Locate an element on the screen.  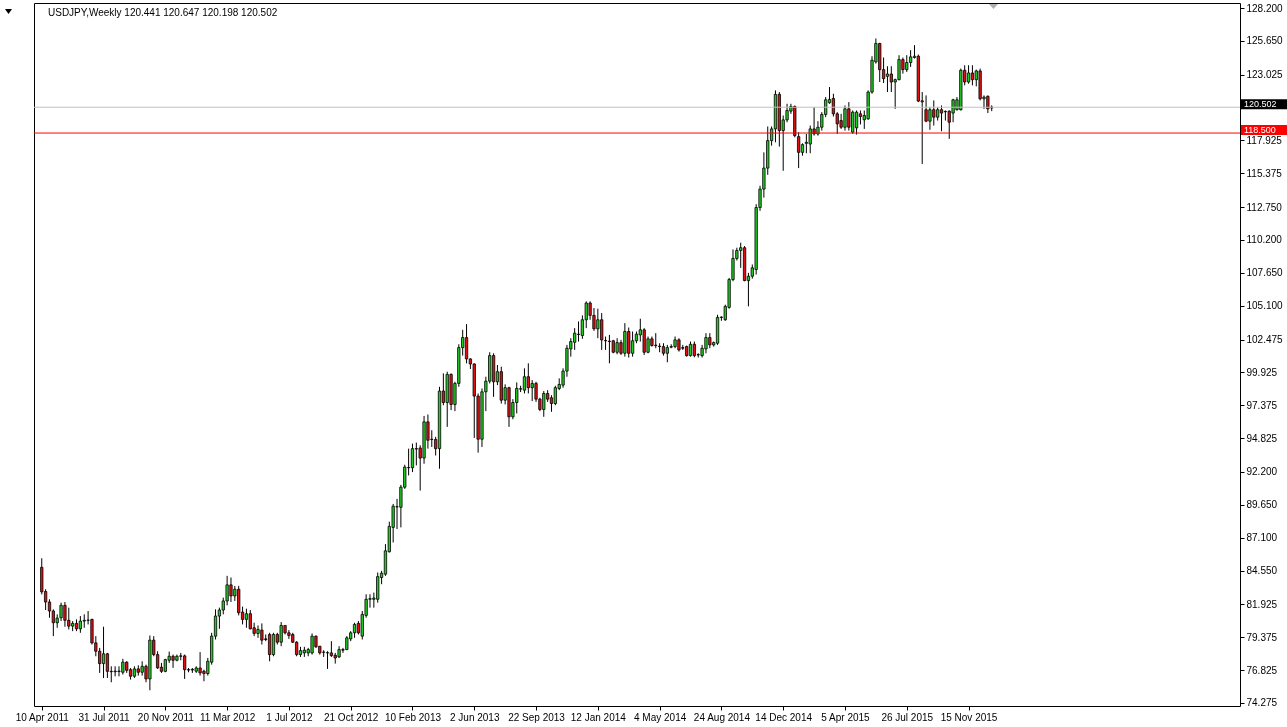
ref-line-label: 120.502 is located at coordinates (1260, 104).